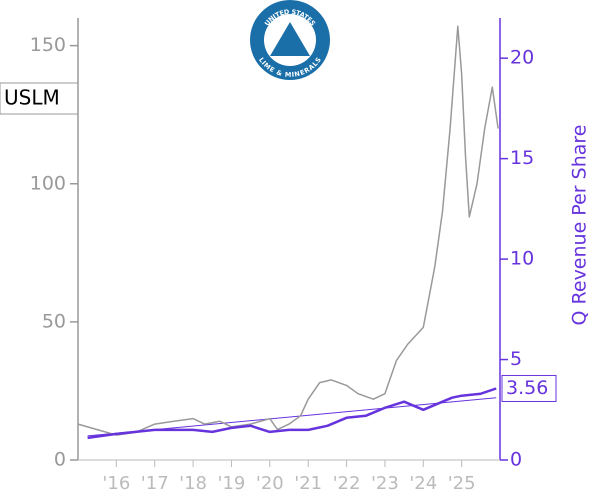  I want to click on logo: UNITED STATES LIME & MINERALS, so click(290, 40).